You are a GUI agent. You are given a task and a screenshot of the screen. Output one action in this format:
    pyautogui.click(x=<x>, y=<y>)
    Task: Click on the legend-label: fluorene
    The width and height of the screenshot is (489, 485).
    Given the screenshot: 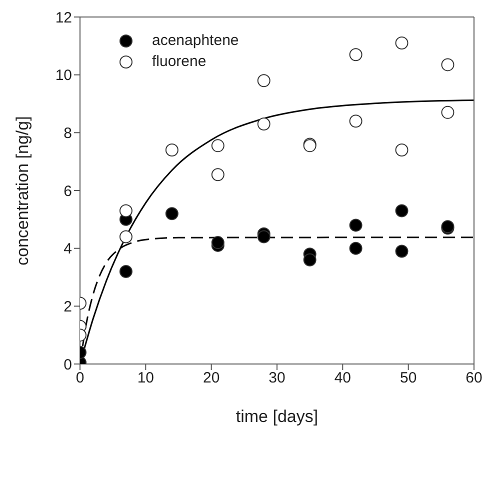 What is the action you would take?
    pyautogui.click(x=179, y=61)
    